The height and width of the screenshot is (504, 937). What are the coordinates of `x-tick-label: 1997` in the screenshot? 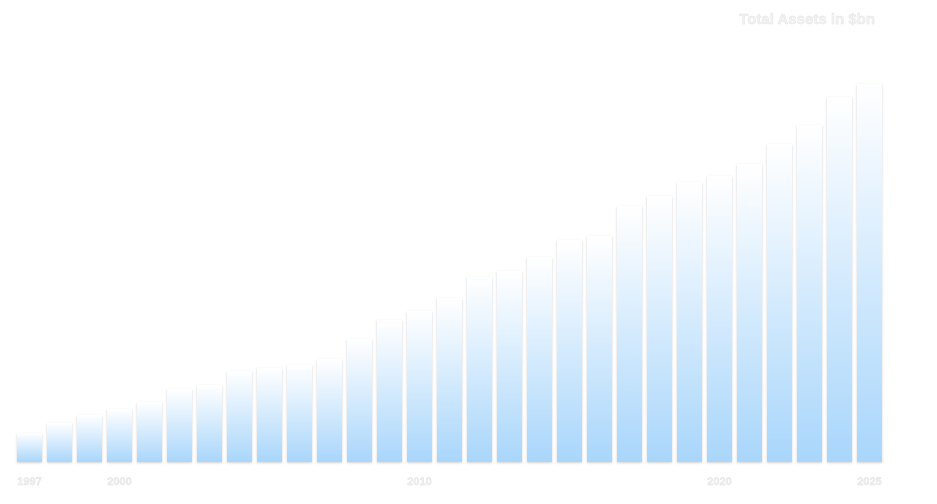 It's located at (29, 482).